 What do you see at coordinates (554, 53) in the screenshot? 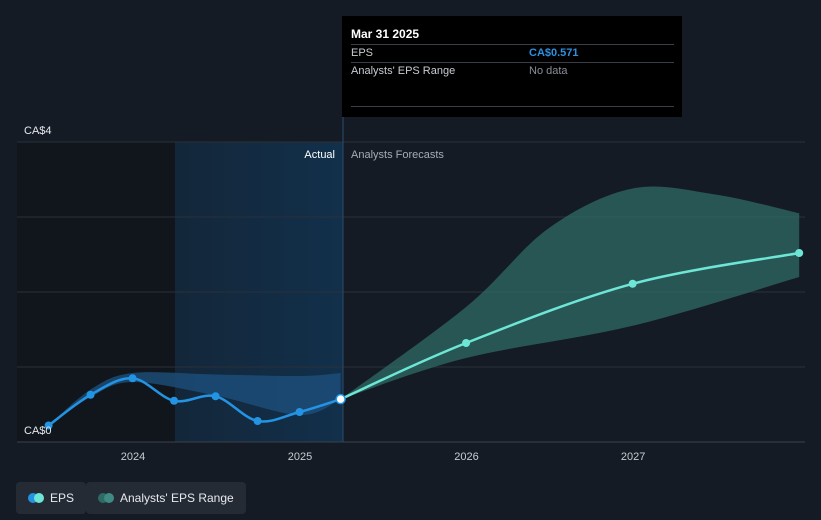
I see `tooltip-eps-value: CA$0.571` at bounding box center [554, 53].